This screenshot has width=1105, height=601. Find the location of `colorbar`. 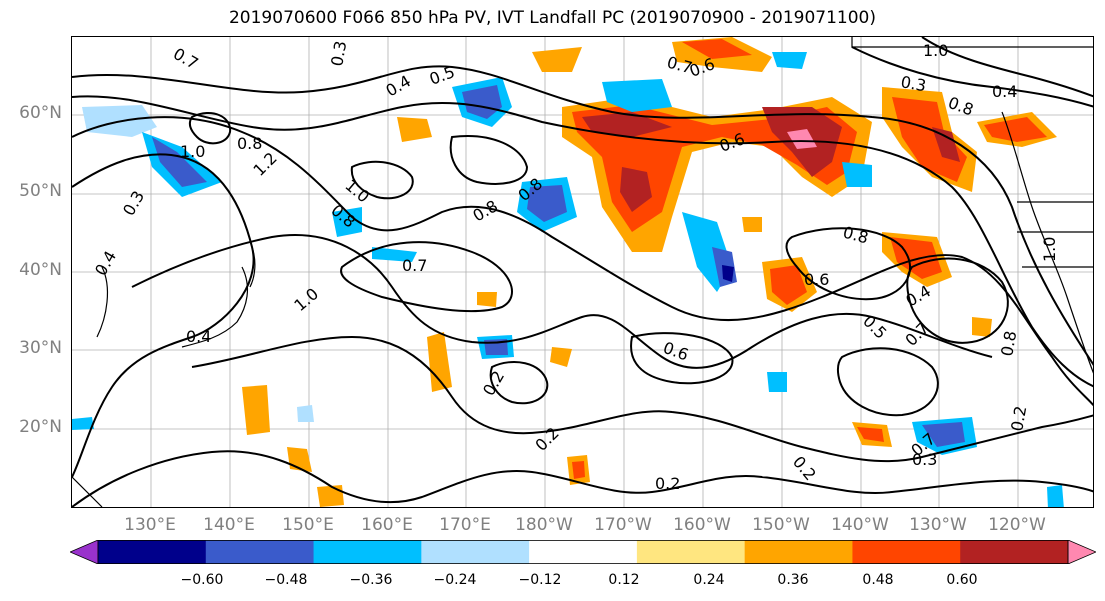

colorbar is located at coordinates (583, 552).